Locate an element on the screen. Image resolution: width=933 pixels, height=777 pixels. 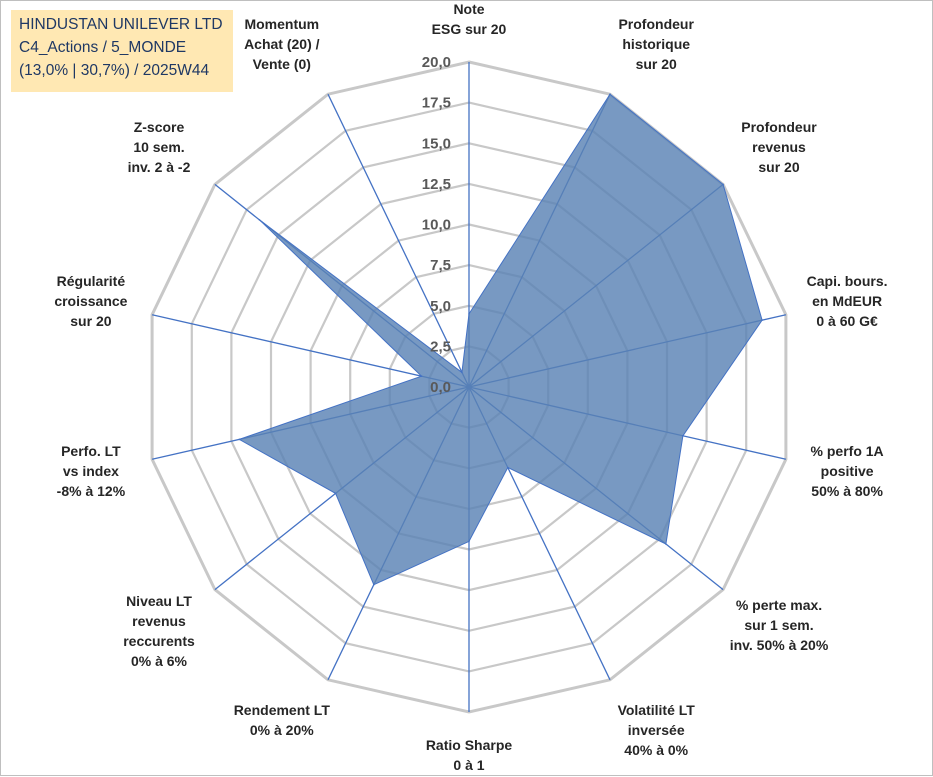
axis-label-13-line-0: Momentum is located at coordinates (281, 24).